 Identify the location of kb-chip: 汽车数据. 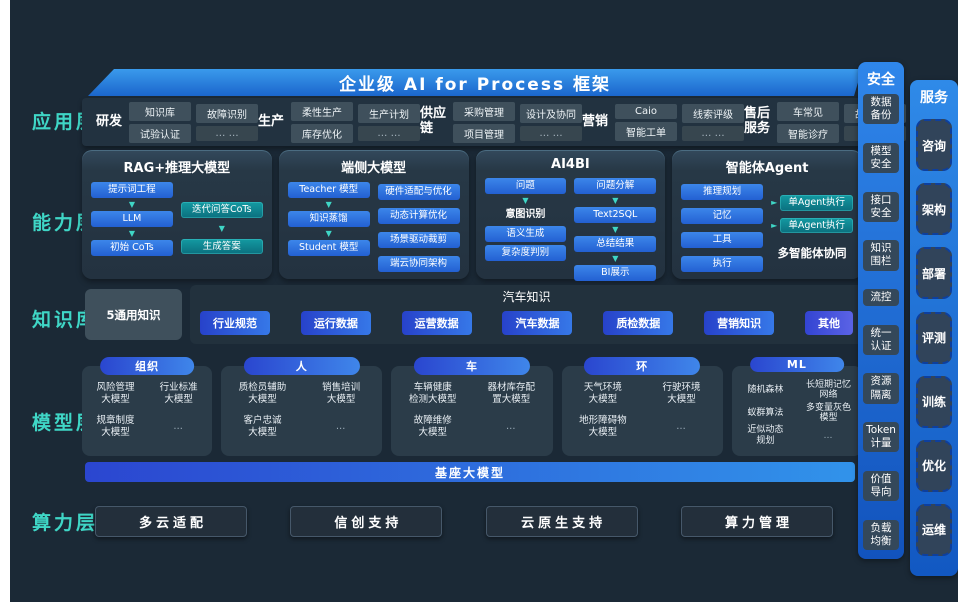
(537, 323).